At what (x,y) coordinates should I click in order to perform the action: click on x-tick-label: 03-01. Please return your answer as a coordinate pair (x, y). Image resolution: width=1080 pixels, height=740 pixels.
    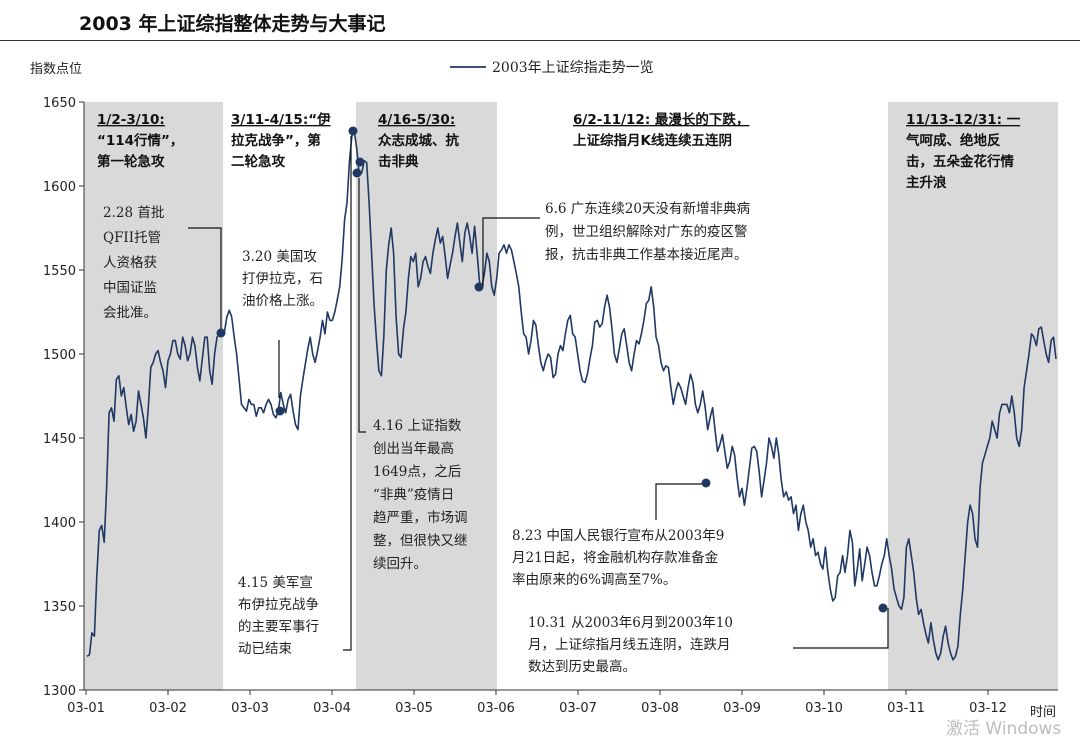
    Looking at the image, I should click on (86, 708).